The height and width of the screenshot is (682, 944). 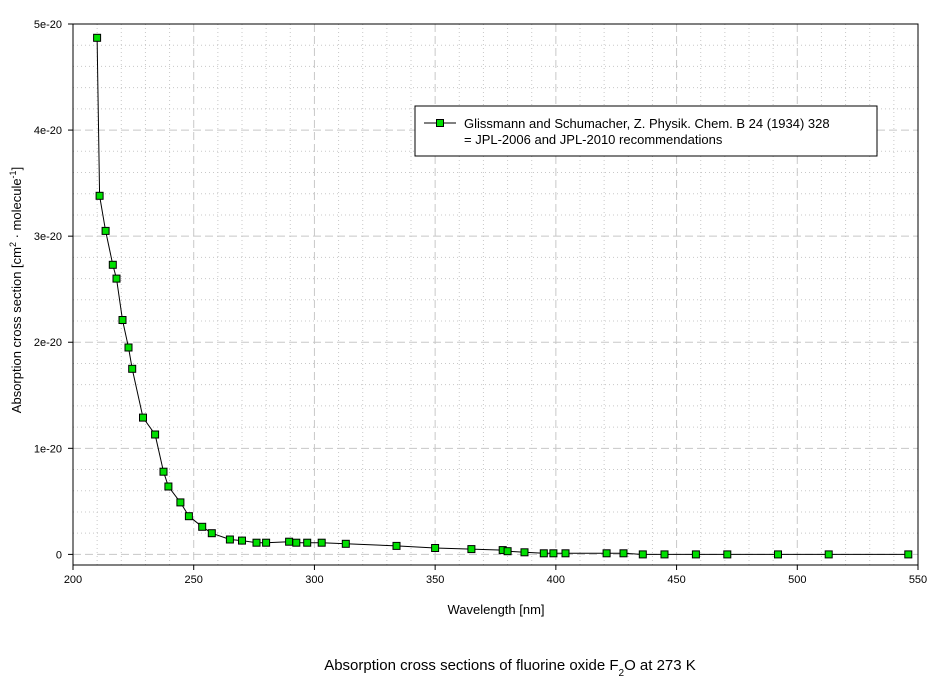 What do you see at coordinates (48, 237) in the screenshot?
I see `y-tick-label: 3e-20` at bounding box center [48, 237].